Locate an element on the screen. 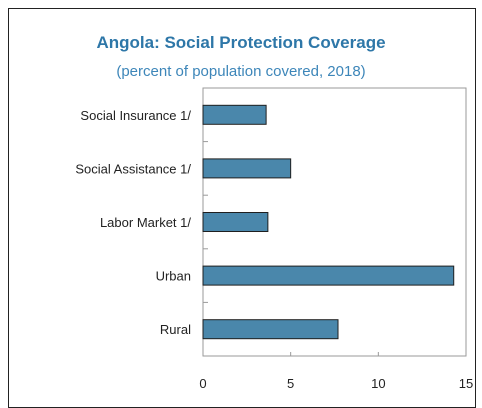  chart-title: Angola: Social Protection Coverage is located at coordinates (241, 42).